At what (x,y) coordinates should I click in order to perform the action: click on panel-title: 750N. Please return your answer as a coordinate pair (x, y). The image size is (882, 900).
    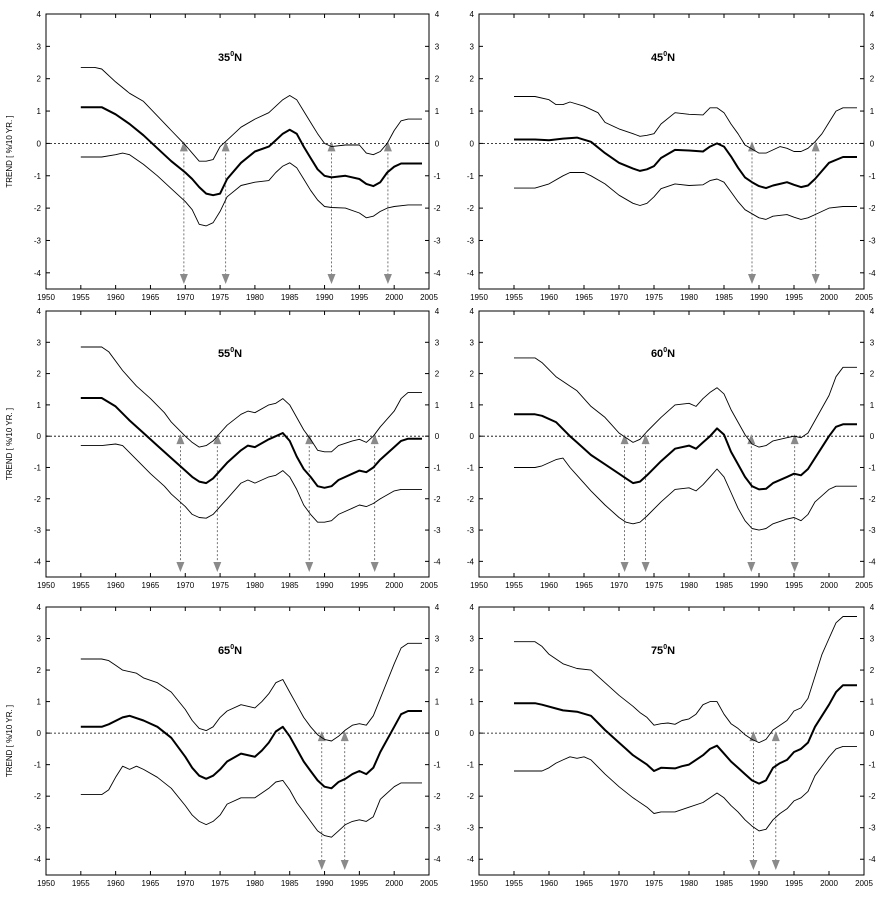
    Looking at the image, I should click on (663, 650).